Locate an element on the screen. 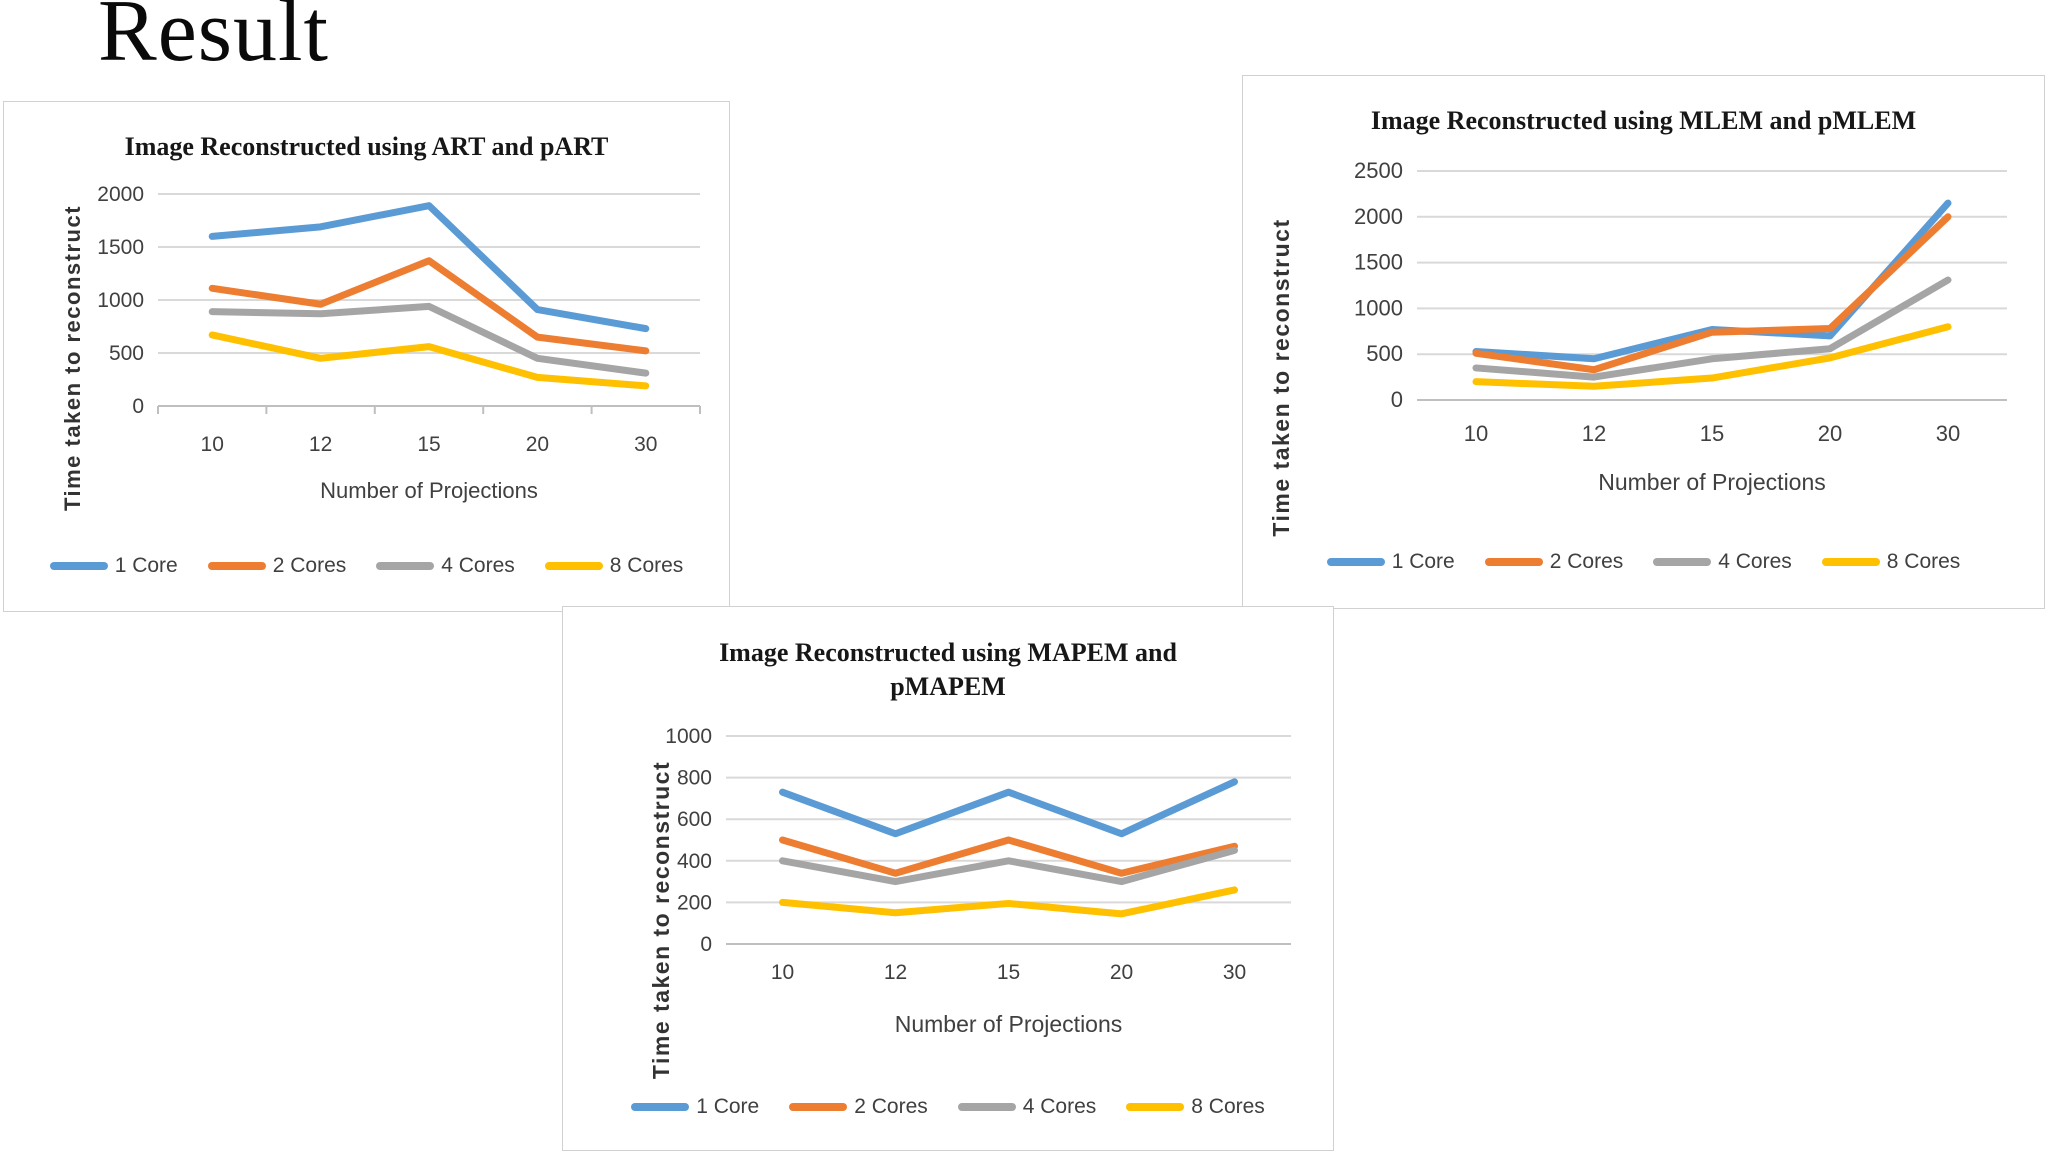 Image resolution: width=2048 pixels, height=1152 pixels. y-tick-label: 1500 is located at coordinates (1378, 262).